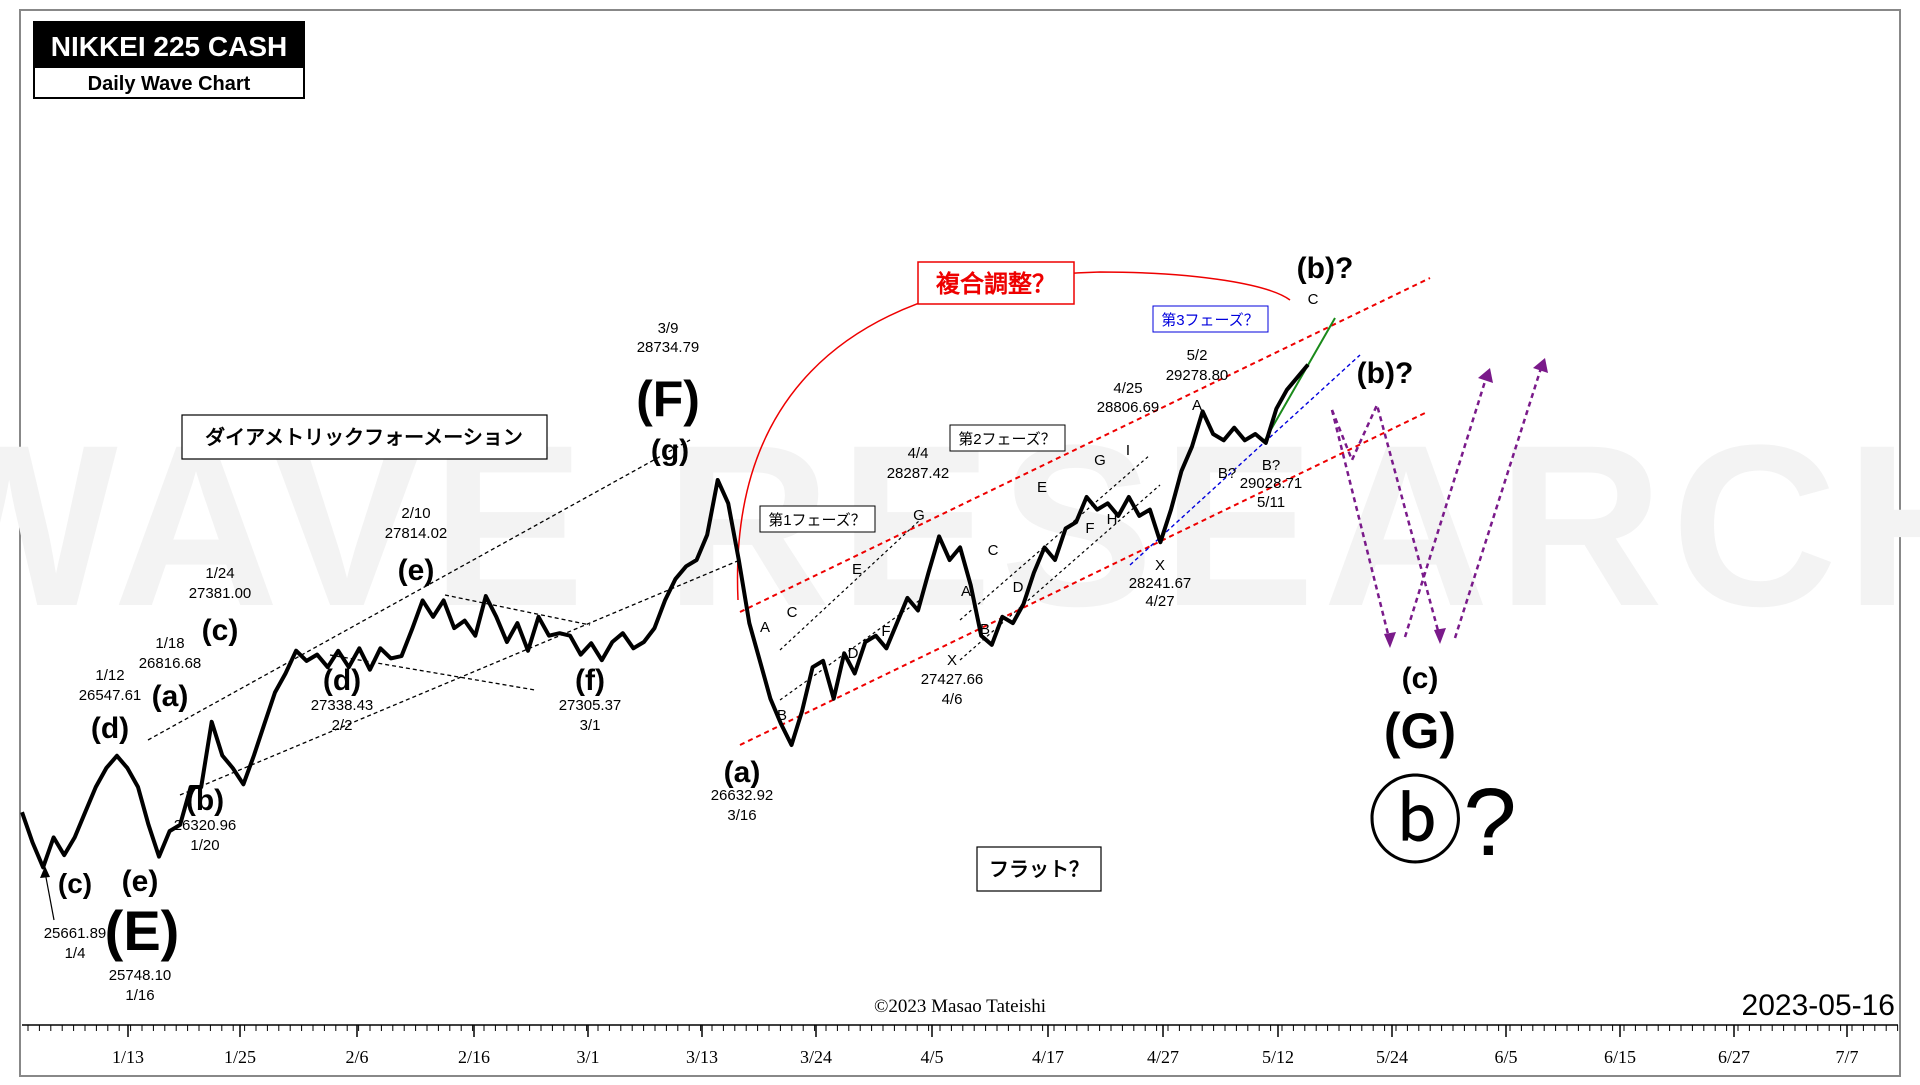  I want to click on x-tick-label: 6/15, so click(1620, 1057).